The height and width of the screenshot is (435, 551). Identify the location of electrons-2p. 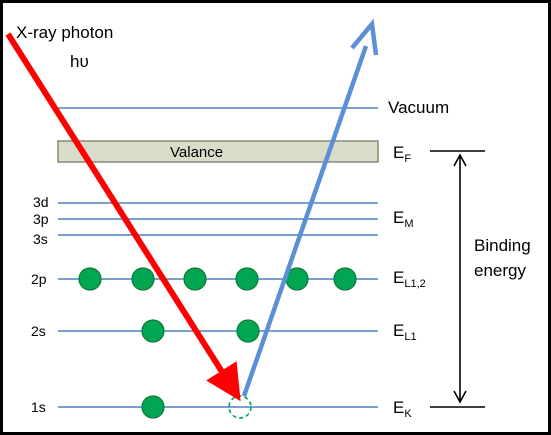
(217, 279).